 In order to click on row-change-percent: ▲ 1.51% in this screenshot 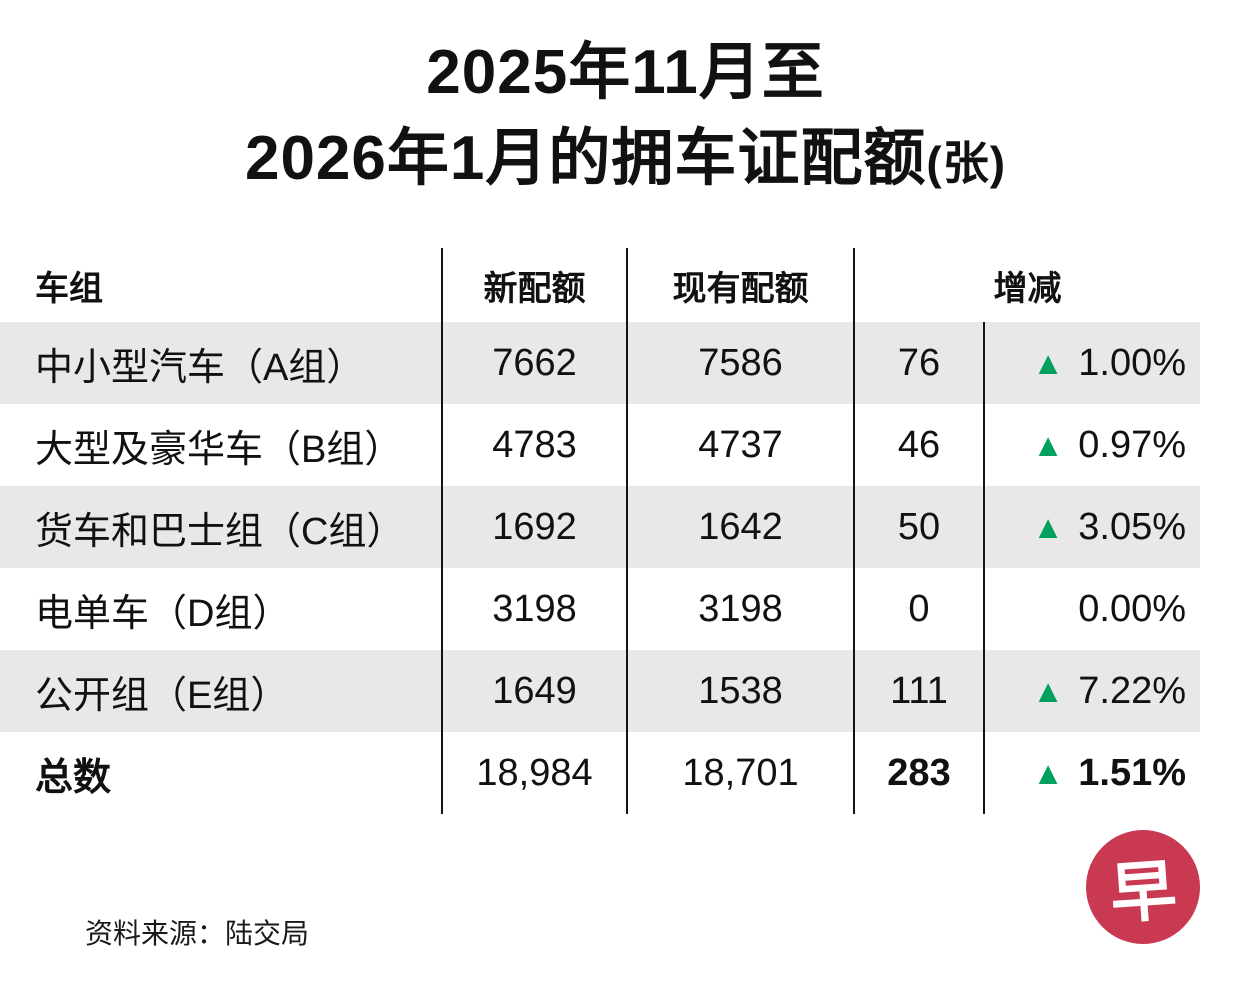, I will do `click(1092, 773)`.